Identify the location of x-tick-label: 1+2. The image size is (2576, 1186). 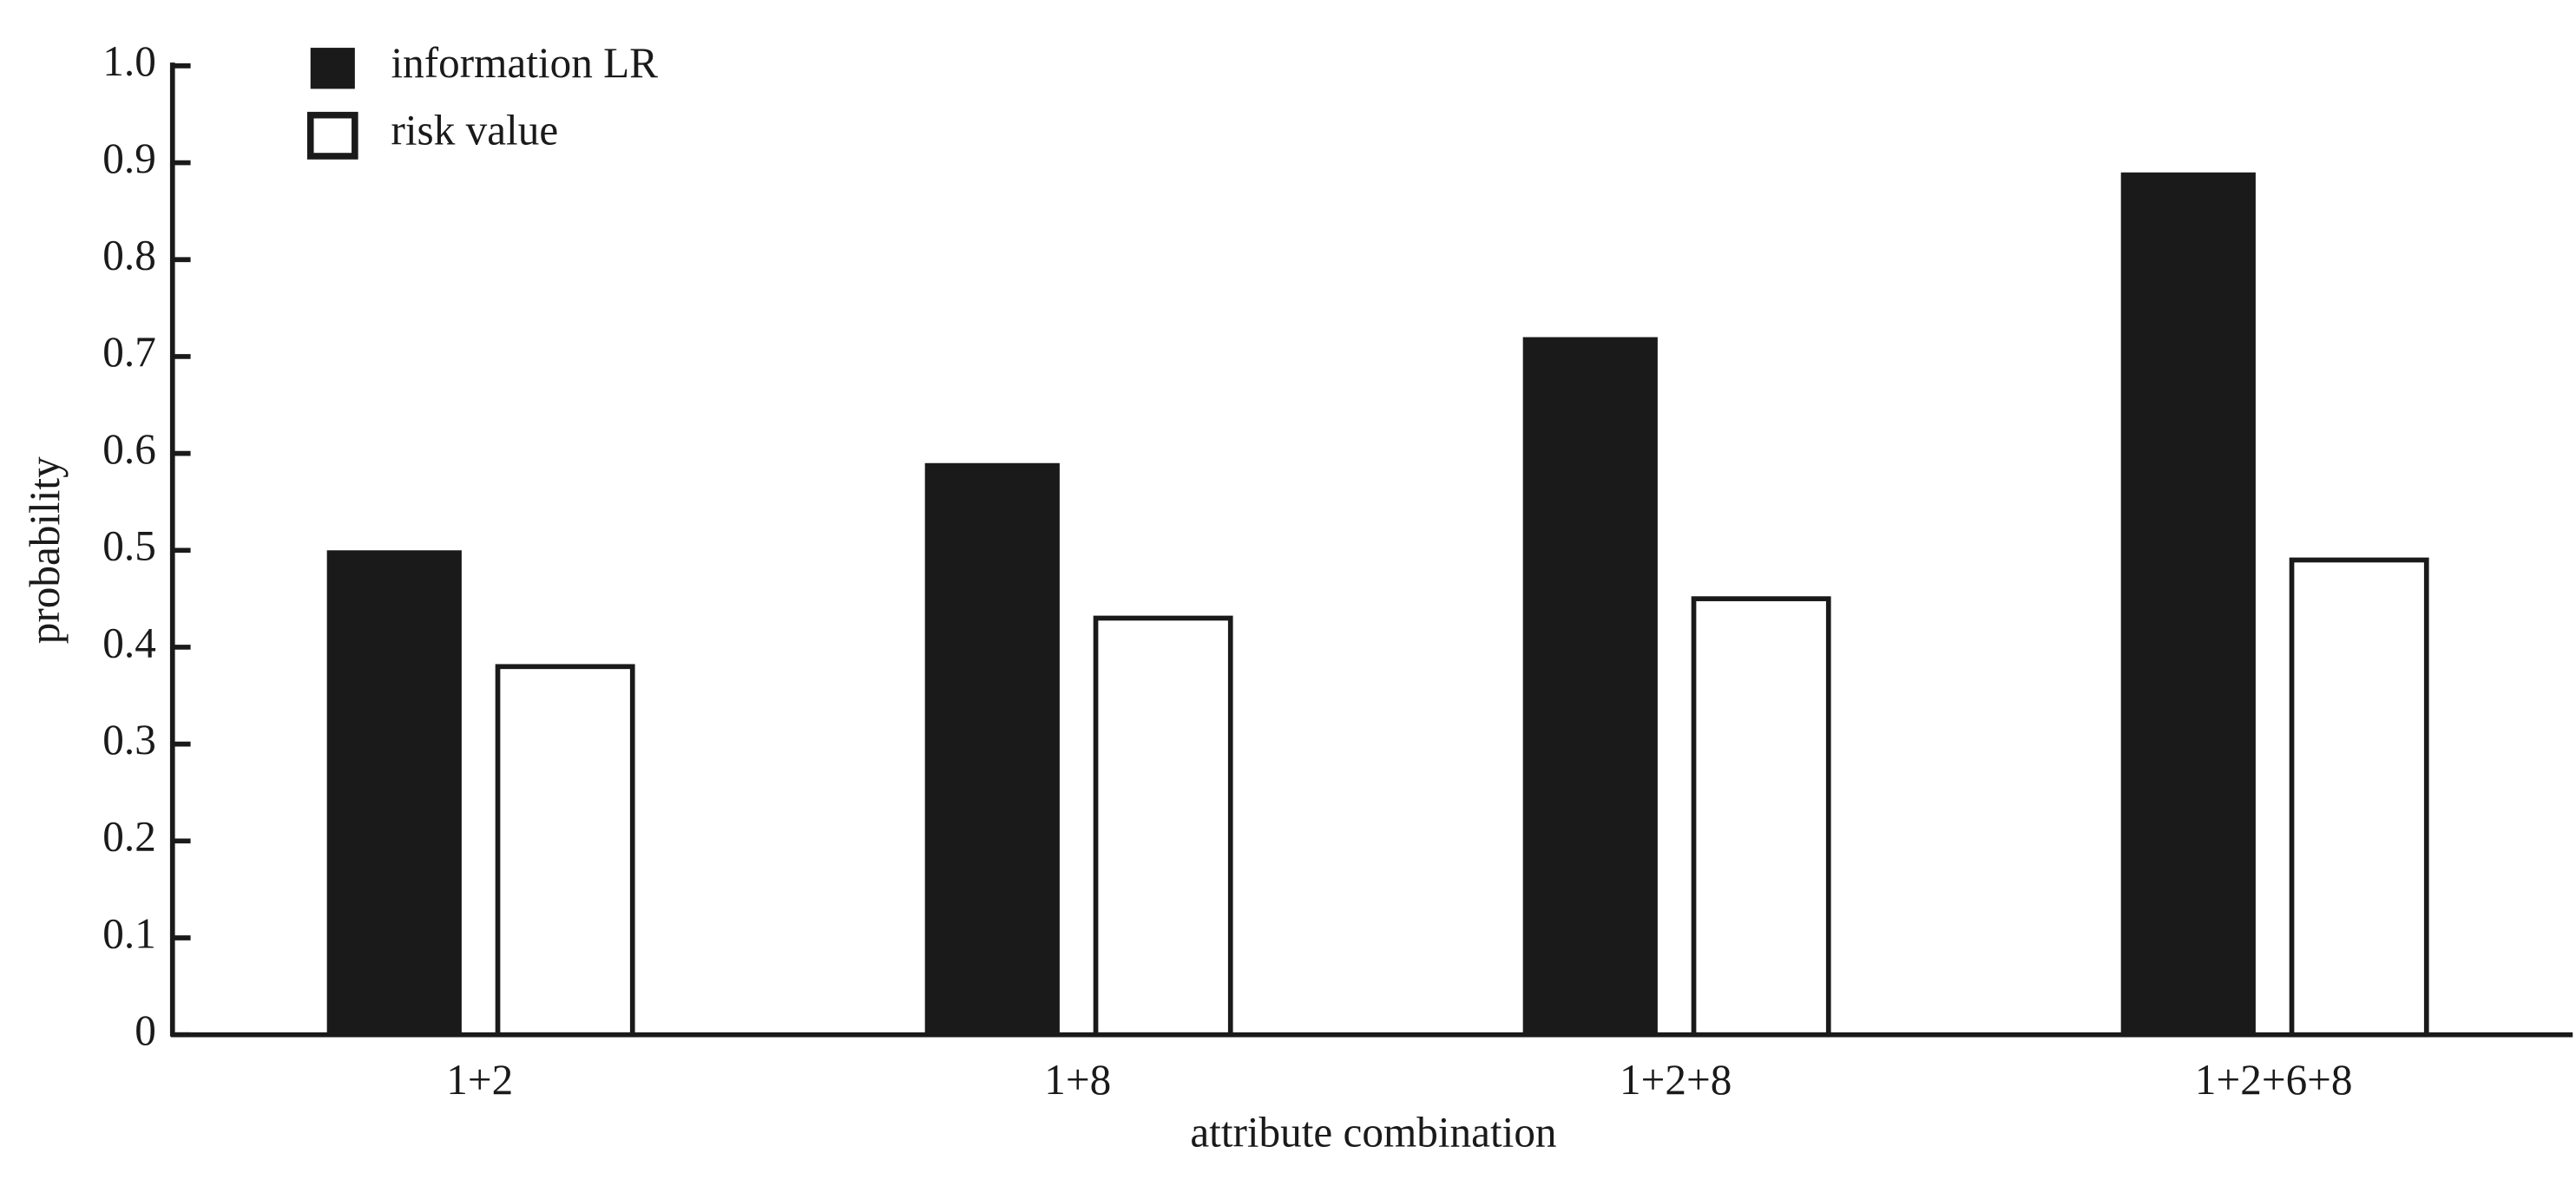
(480, 1080).